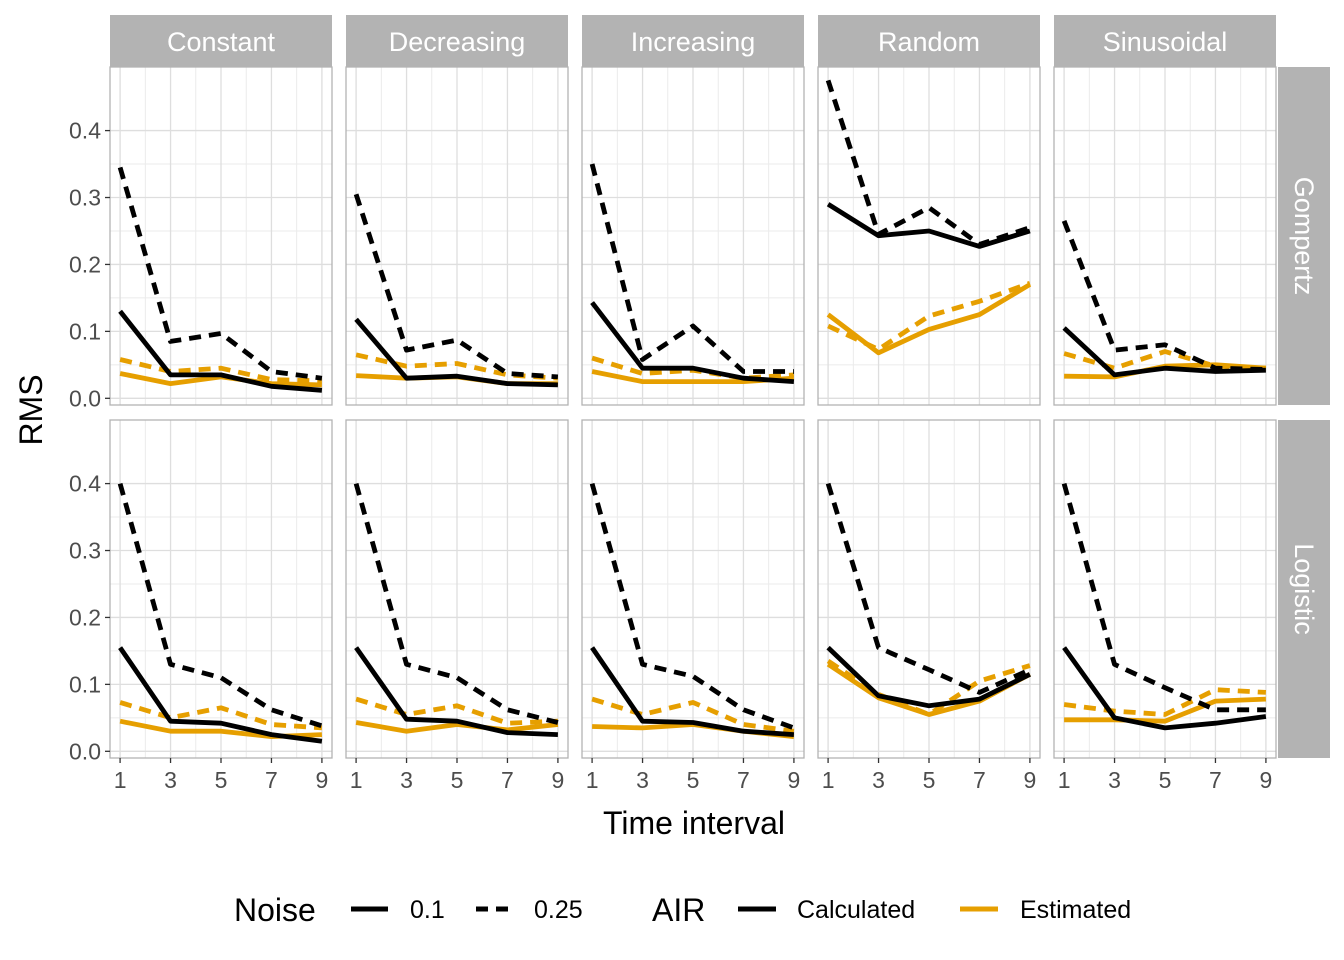  I want to click on strip-label-logistic: Logistic, so click(1304, 589).